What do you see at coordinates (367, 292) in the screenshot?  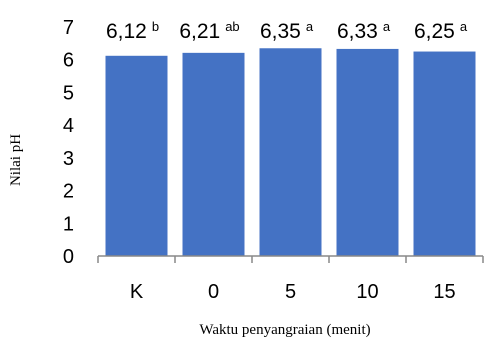 I see `x-tick-label: 10` at bounding box center [367, 292].